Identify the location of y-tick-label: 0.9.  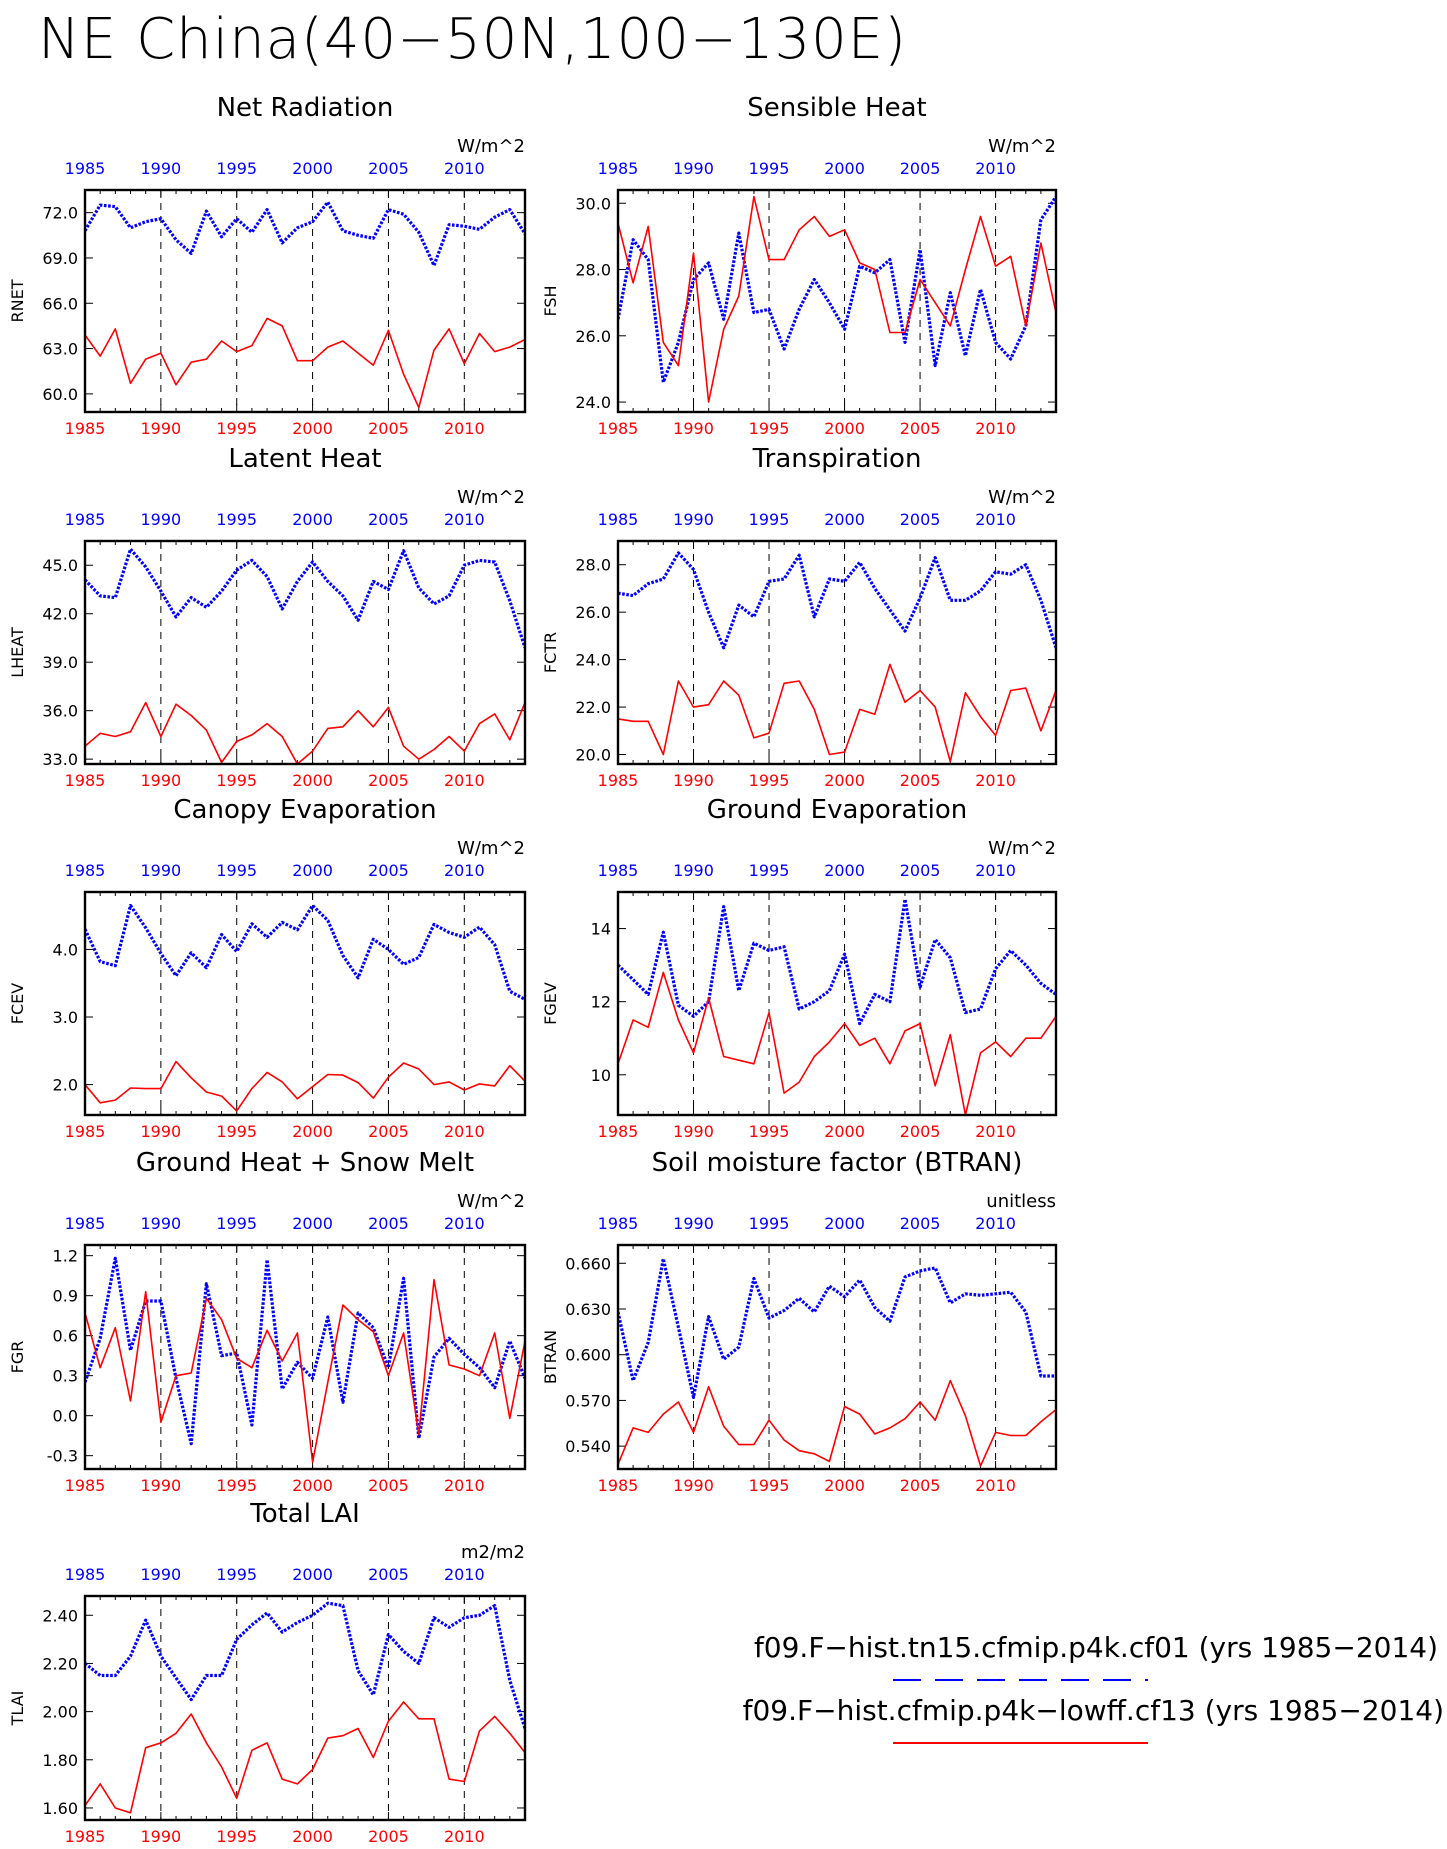
(65, 1296).